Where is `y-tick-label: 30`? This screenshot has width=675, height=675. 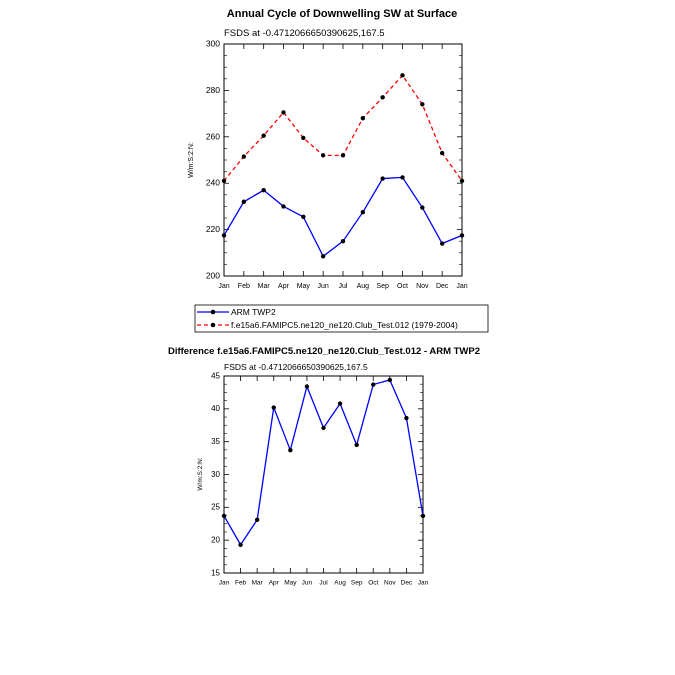 y-tick-label: 30 is located at coordinates (215, 474).